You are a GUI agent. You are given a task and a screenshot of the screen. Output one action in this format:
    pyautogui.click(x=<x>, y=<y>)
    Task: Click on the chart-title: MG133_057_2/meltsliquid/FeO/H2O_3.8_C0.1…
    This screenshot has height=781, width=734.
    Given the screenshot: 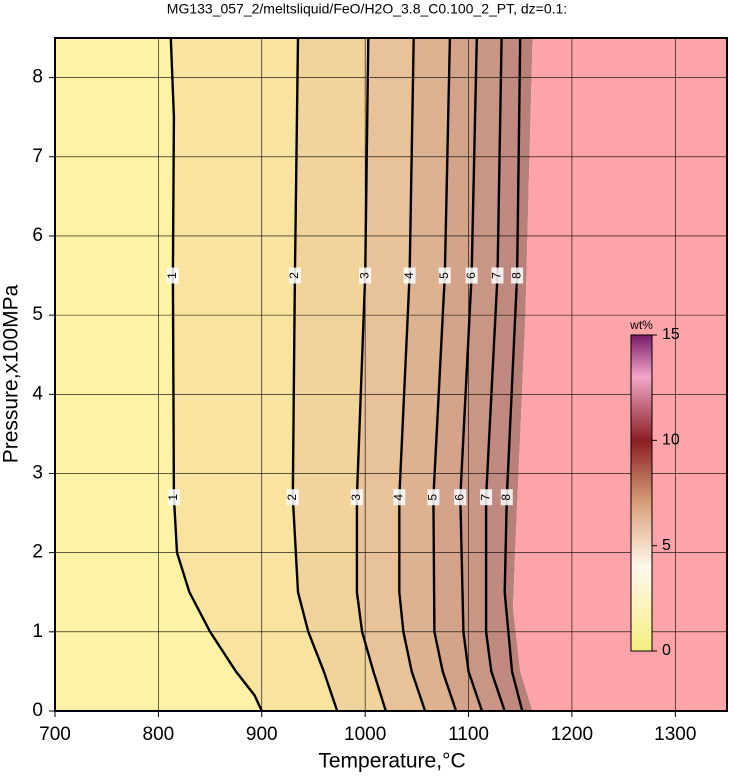 What is the action you would take?
    pyautogui.click(x=367, y=9)
    